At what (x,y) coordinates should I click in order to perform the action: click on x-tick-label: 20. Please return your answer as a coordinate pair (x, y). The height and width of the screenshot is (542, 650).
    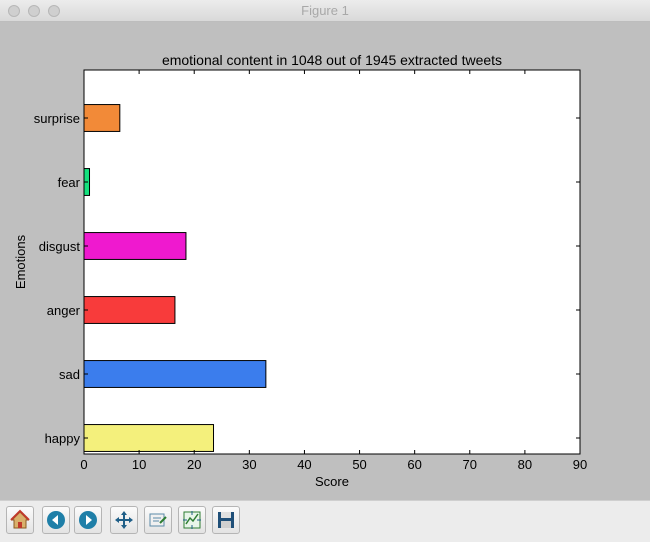
    Looking at the image, I should click on (194, 464).